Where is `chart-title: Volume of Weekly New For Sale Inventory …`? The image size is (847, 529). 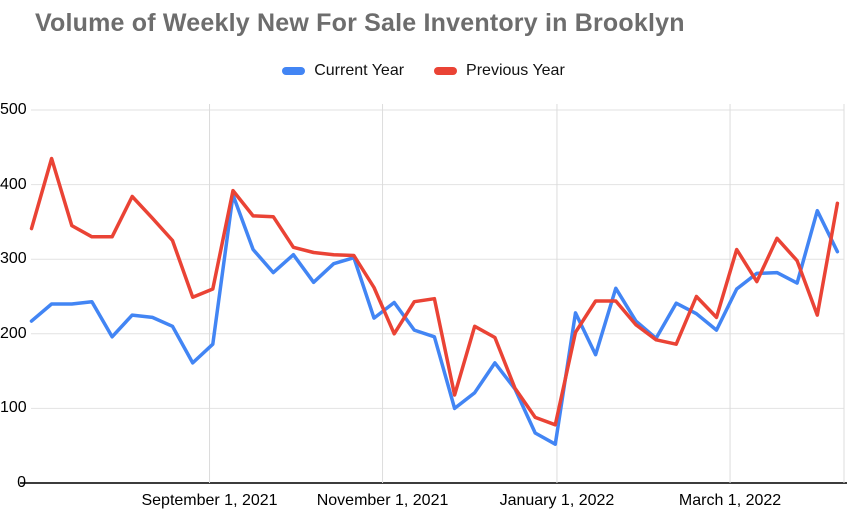
chart-title: Volume of Weekly New For Sale Inventory … is located at coordinates (360, 23).